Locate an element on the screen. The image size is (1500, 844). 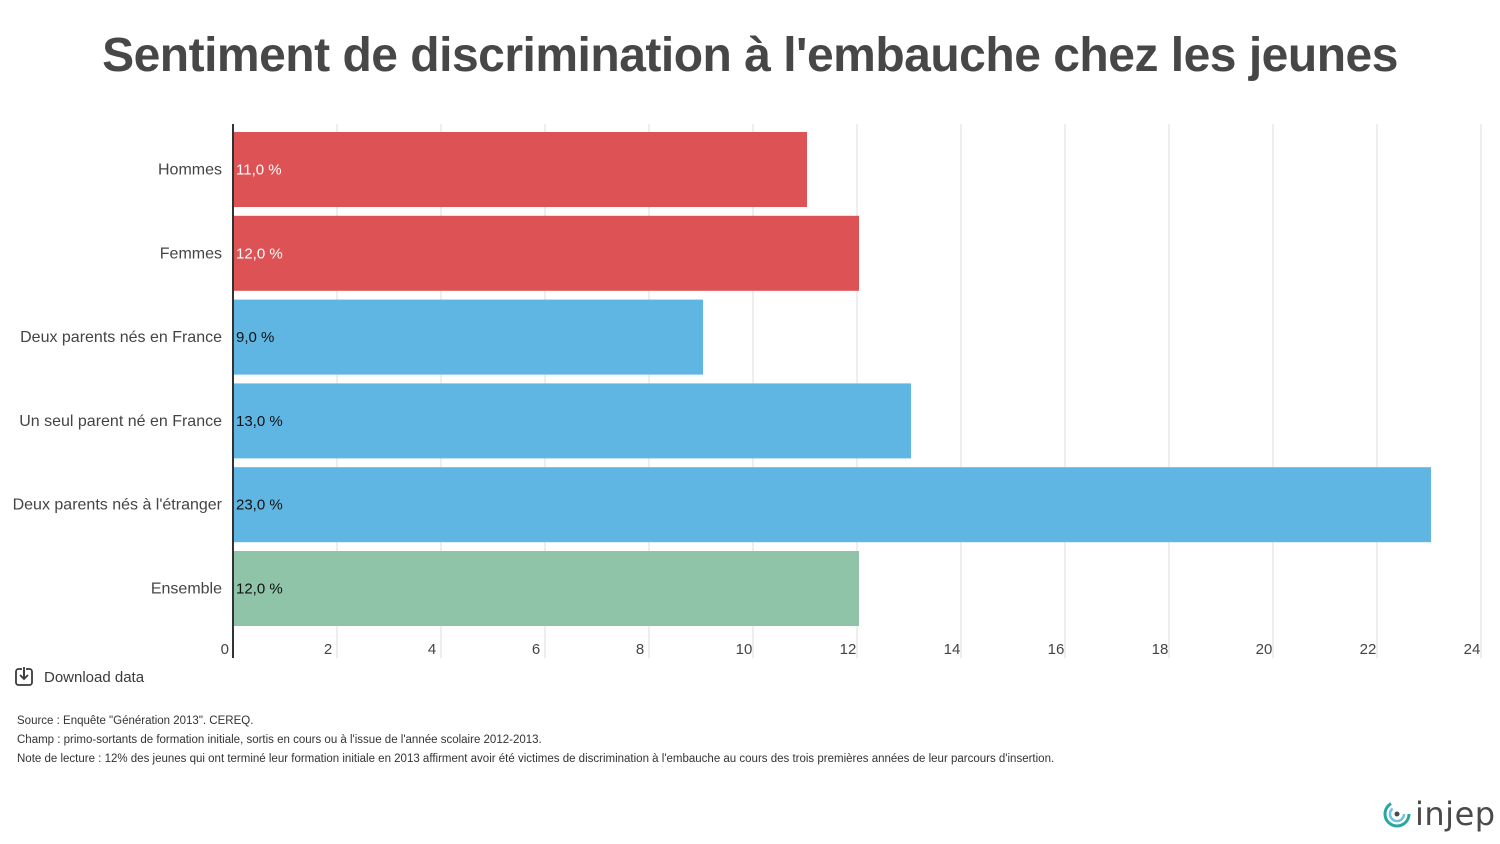
category-label: Hommes is located at coordinates (190, 170).